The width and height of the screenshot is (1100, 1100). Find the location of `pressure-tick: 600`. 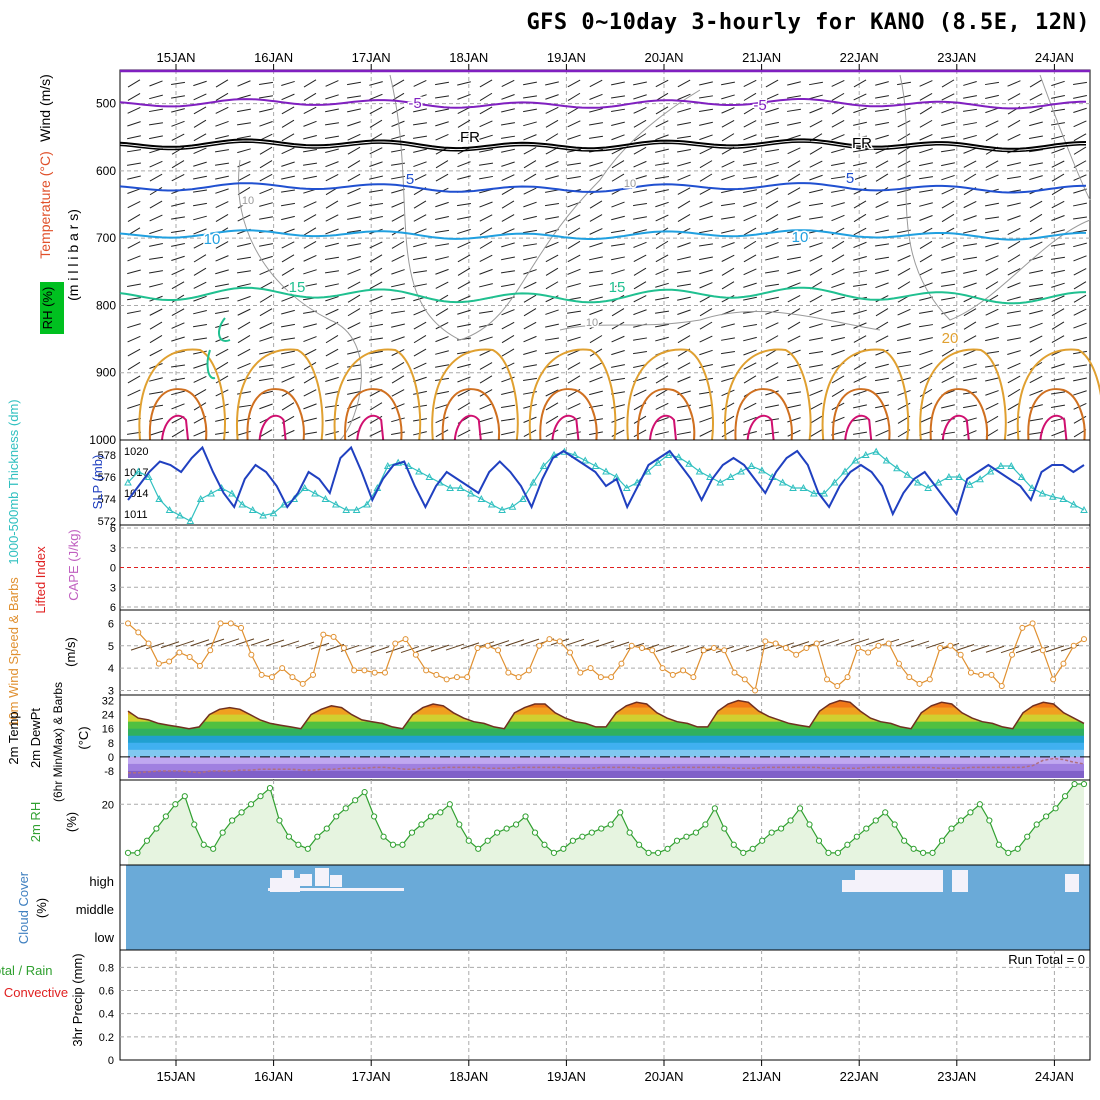

pressure-tick: 600 is located at coordinates (106, 171).